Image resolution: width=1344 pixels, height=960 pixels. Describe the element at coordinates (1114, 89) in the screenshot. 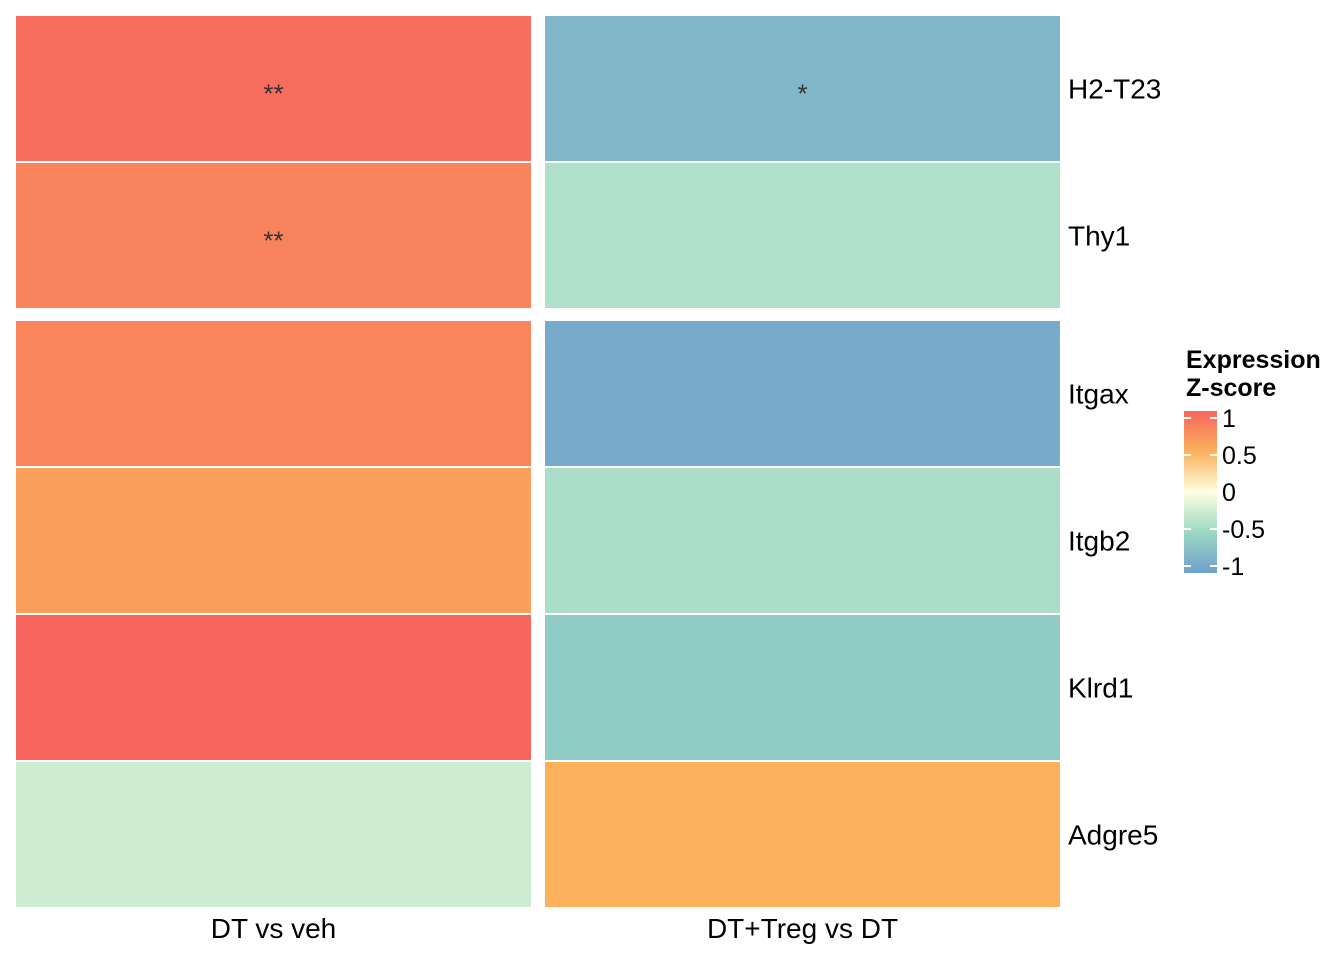

I see `row-label: H2-T23` at that location.